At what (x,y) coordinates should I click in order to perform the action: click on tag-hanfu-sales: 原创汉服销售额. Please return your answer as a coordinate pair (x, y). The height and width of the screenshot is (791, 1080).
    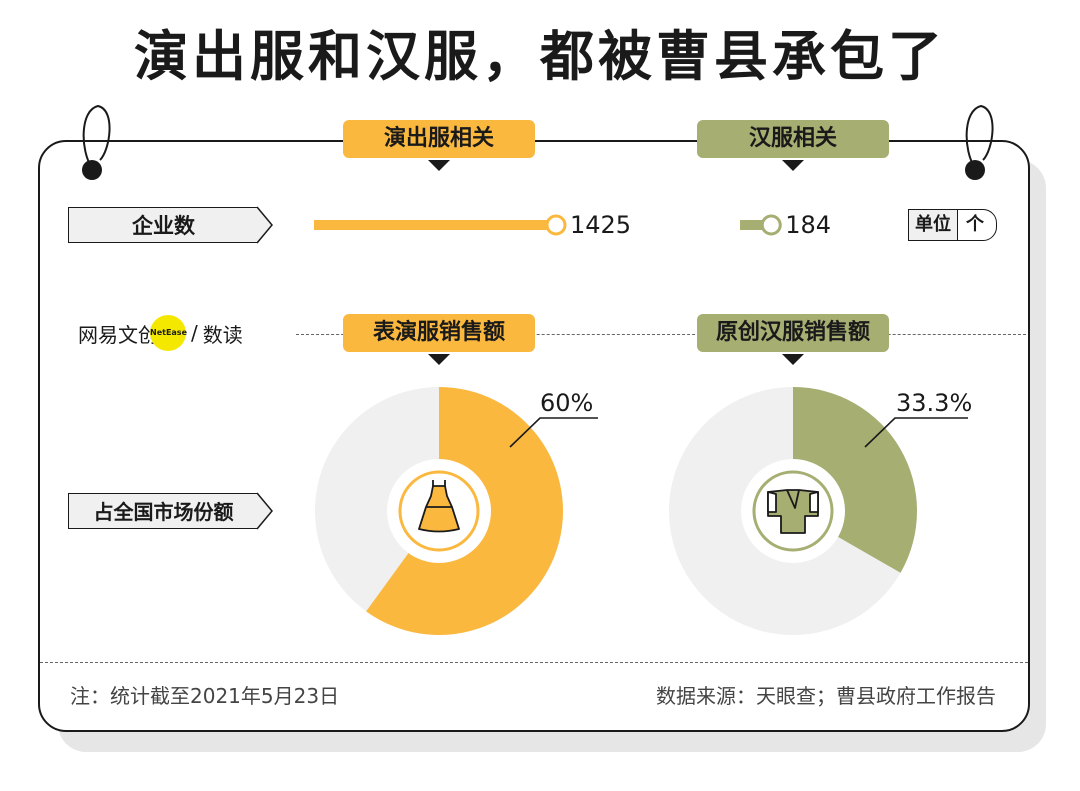
    Looking at the image, I should click on (793, 333).